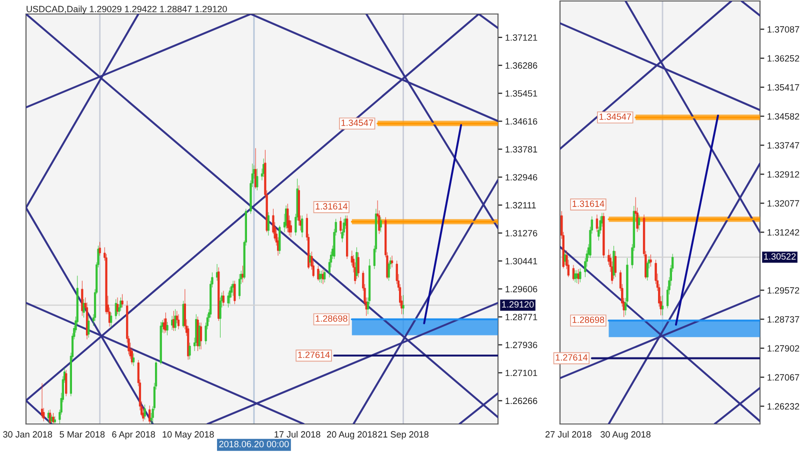  Describe the element at coordinates (784, 58) in the screenshot. I see `y-tick-label: 1.36252` at that location.